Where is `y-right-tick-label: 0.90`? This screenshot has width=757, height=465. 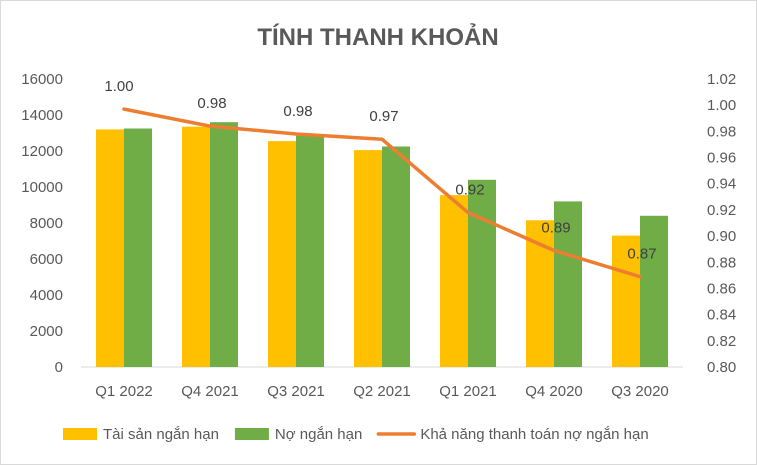
y-right-tick-label: 0.90 is located at coordinates (721, 236).